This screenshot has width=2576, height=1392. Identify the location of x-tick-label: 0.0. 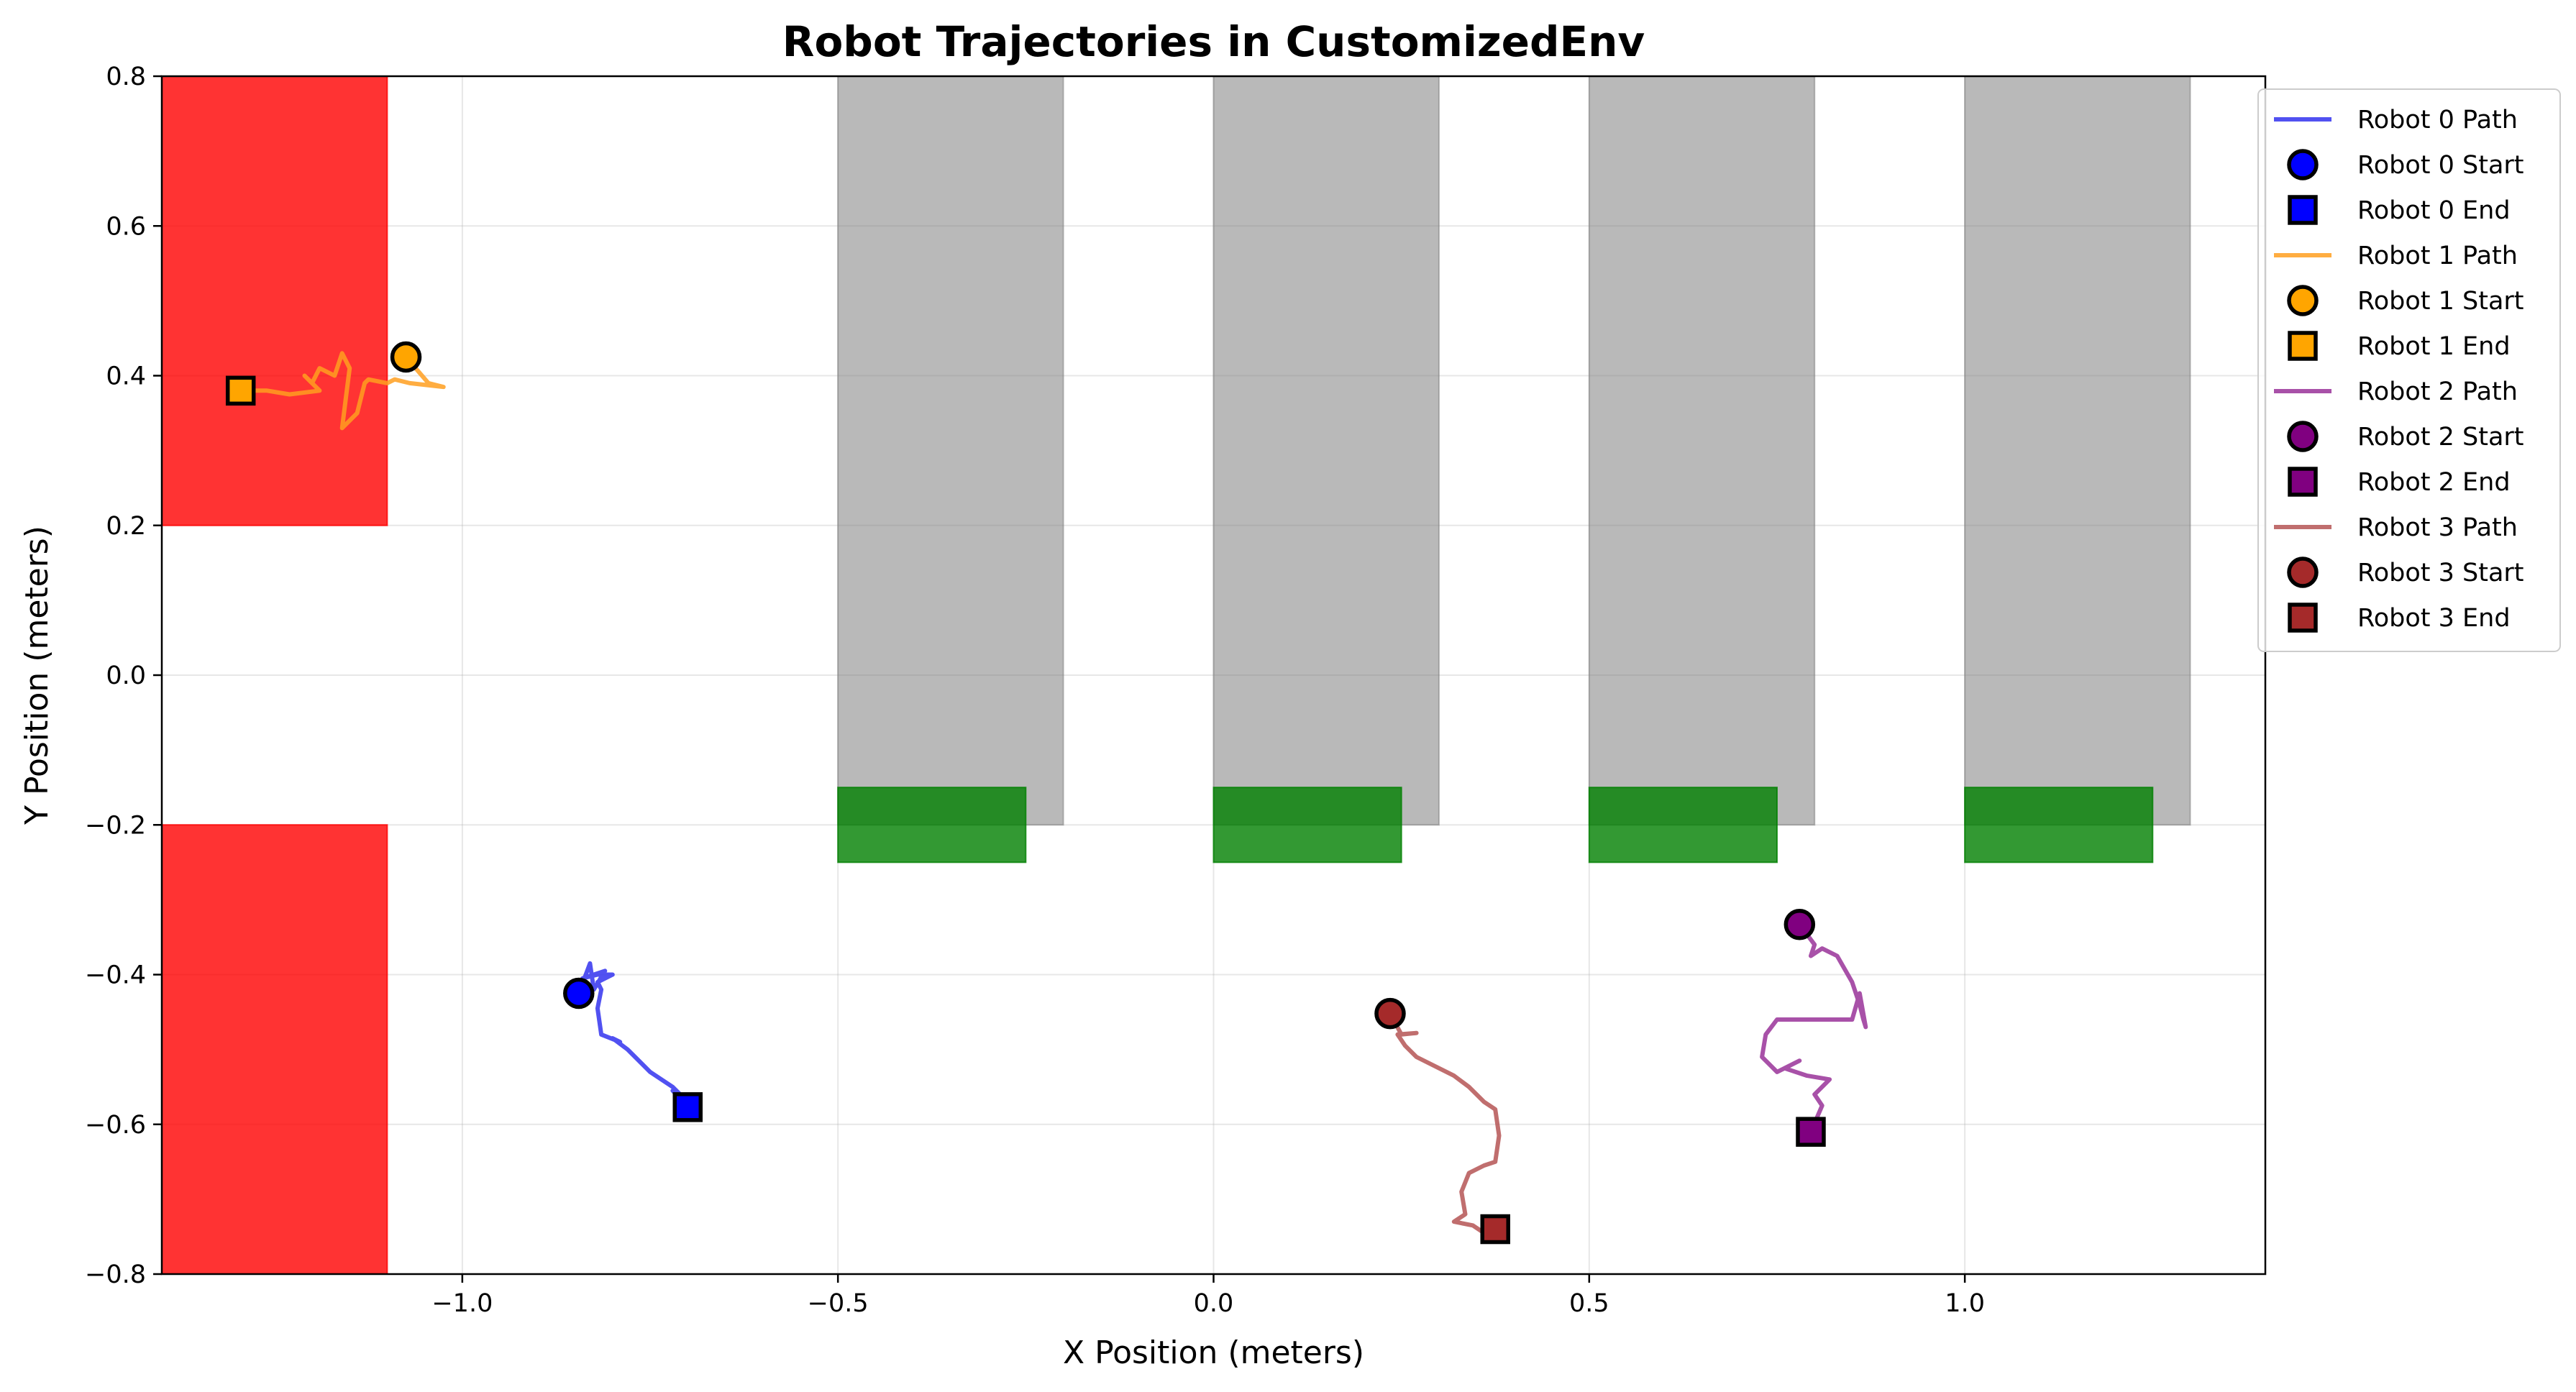
(1214, 1303).